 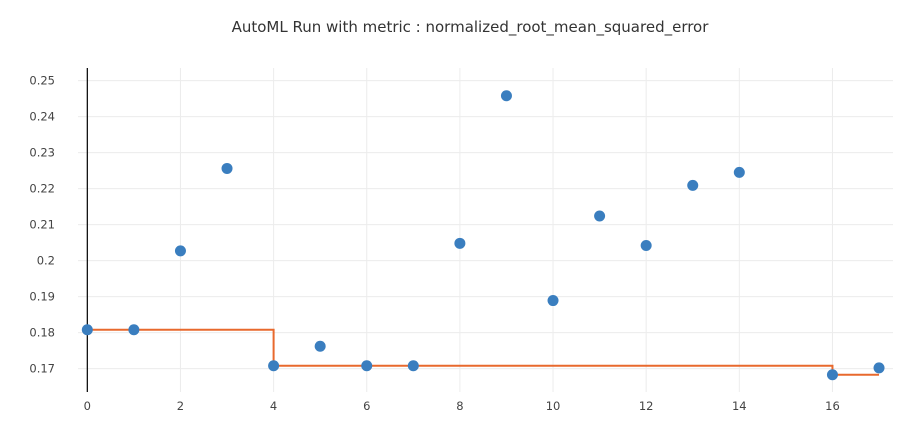 I want to click on y-tick-labels: 0.17 0.18 0.19 0.2 0.21 0.22 0.23 0.24 0.25, so click(x=42, y=225).